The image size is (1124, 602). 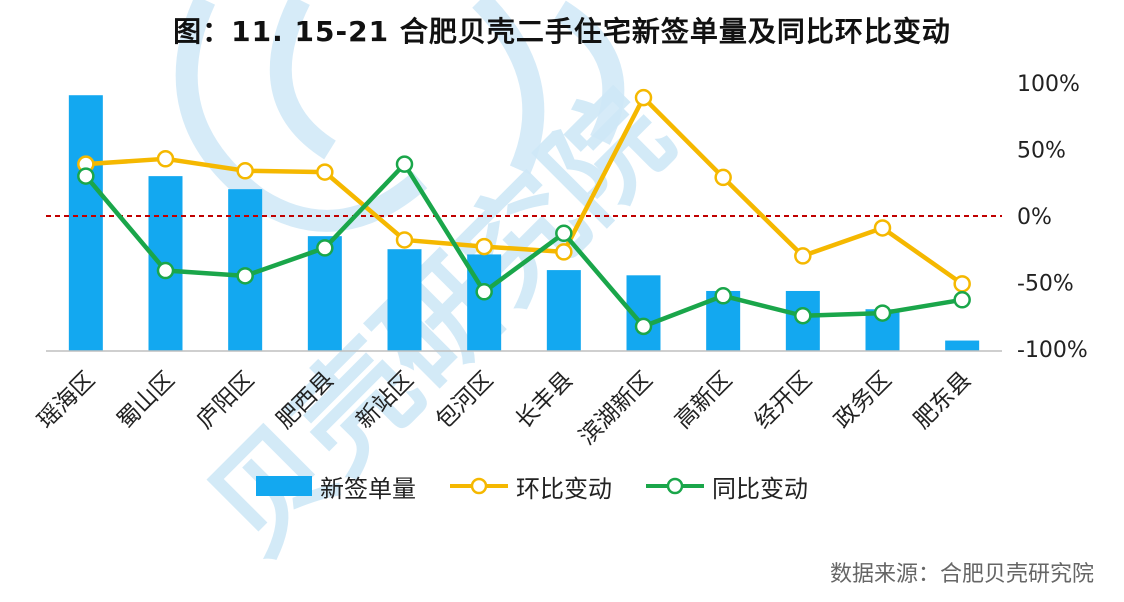 What do you see at coordinates (703, 400) in the screenshot?
I see `x-tick-label: 高新区` at bounding box center [703, 400].